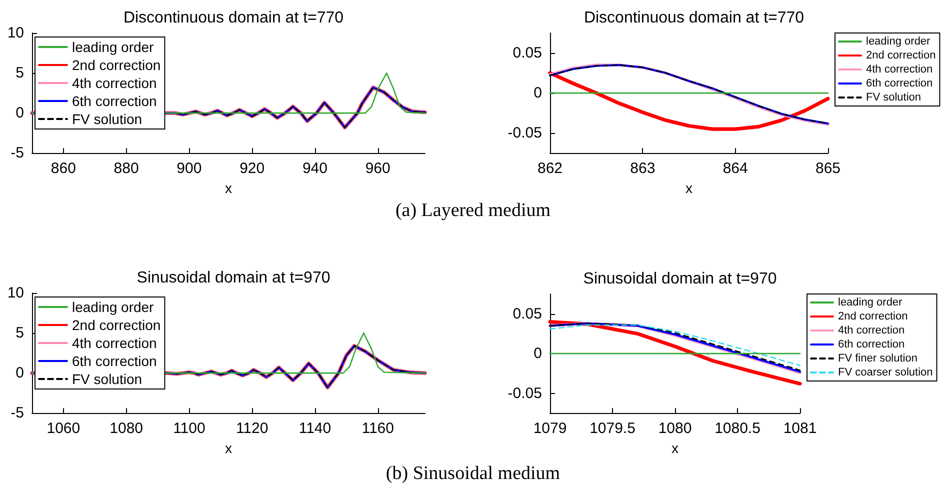 This screenshot has height=493, width=946. I want to click on x-tick-label: 1100, so click(189, 429).